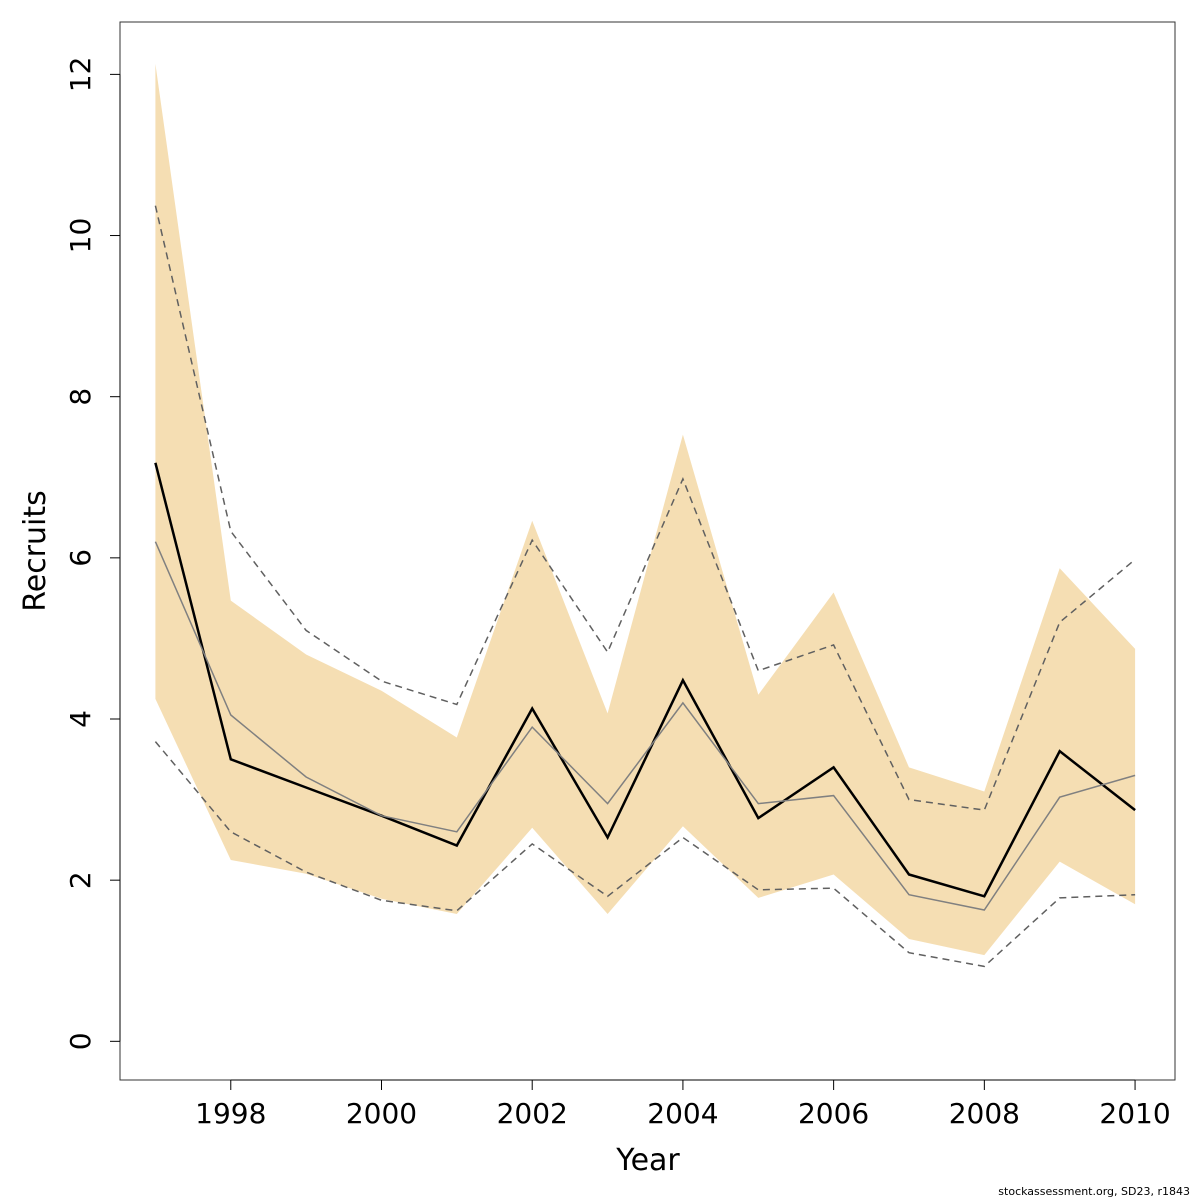 Image resolution: width=1200 pixels, height=1200 pixels. Describe the element at coordinates (80, 1041) in the screenshot. I see `y-tick-label: 0` at that location.